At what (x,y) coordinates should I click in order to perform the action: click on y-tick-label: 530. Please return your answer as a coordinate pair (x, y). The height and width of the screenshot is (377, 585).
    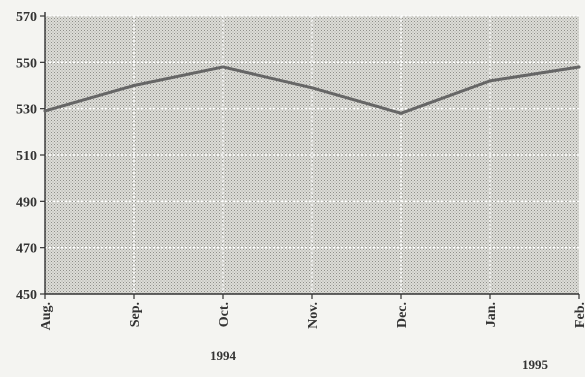
    Looking at the image, I should click on (26, 110).